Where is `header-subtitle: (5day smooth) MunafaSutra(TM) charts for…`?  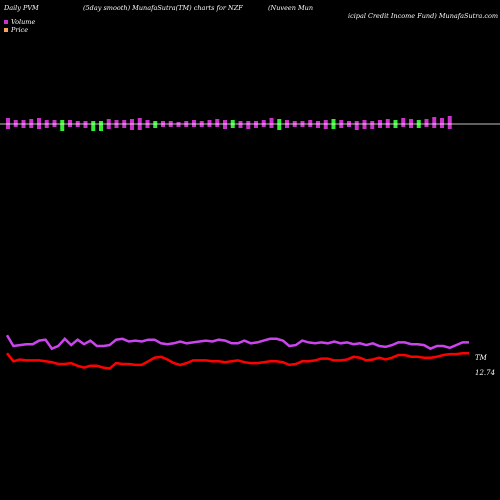 header-subtitle: (5day smooth) MunafaSutra(TM) charts for… is located at coordinates (163, 8).